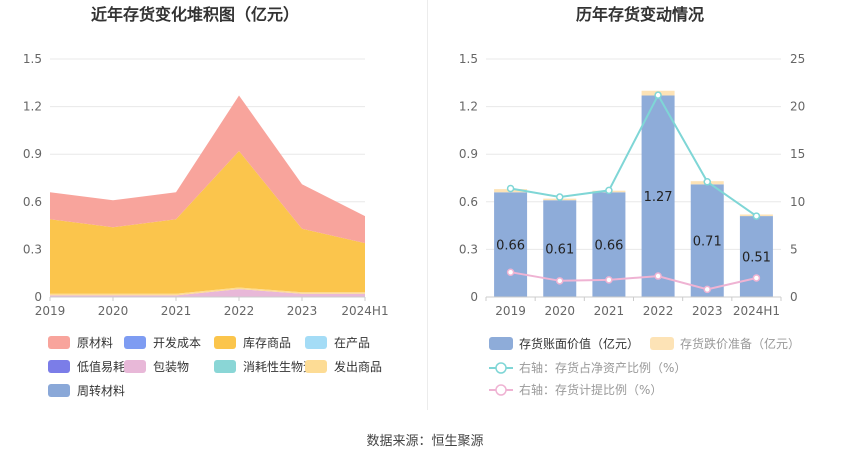  I want to click on right-y2-tick-label: 0, so click(794, 297).